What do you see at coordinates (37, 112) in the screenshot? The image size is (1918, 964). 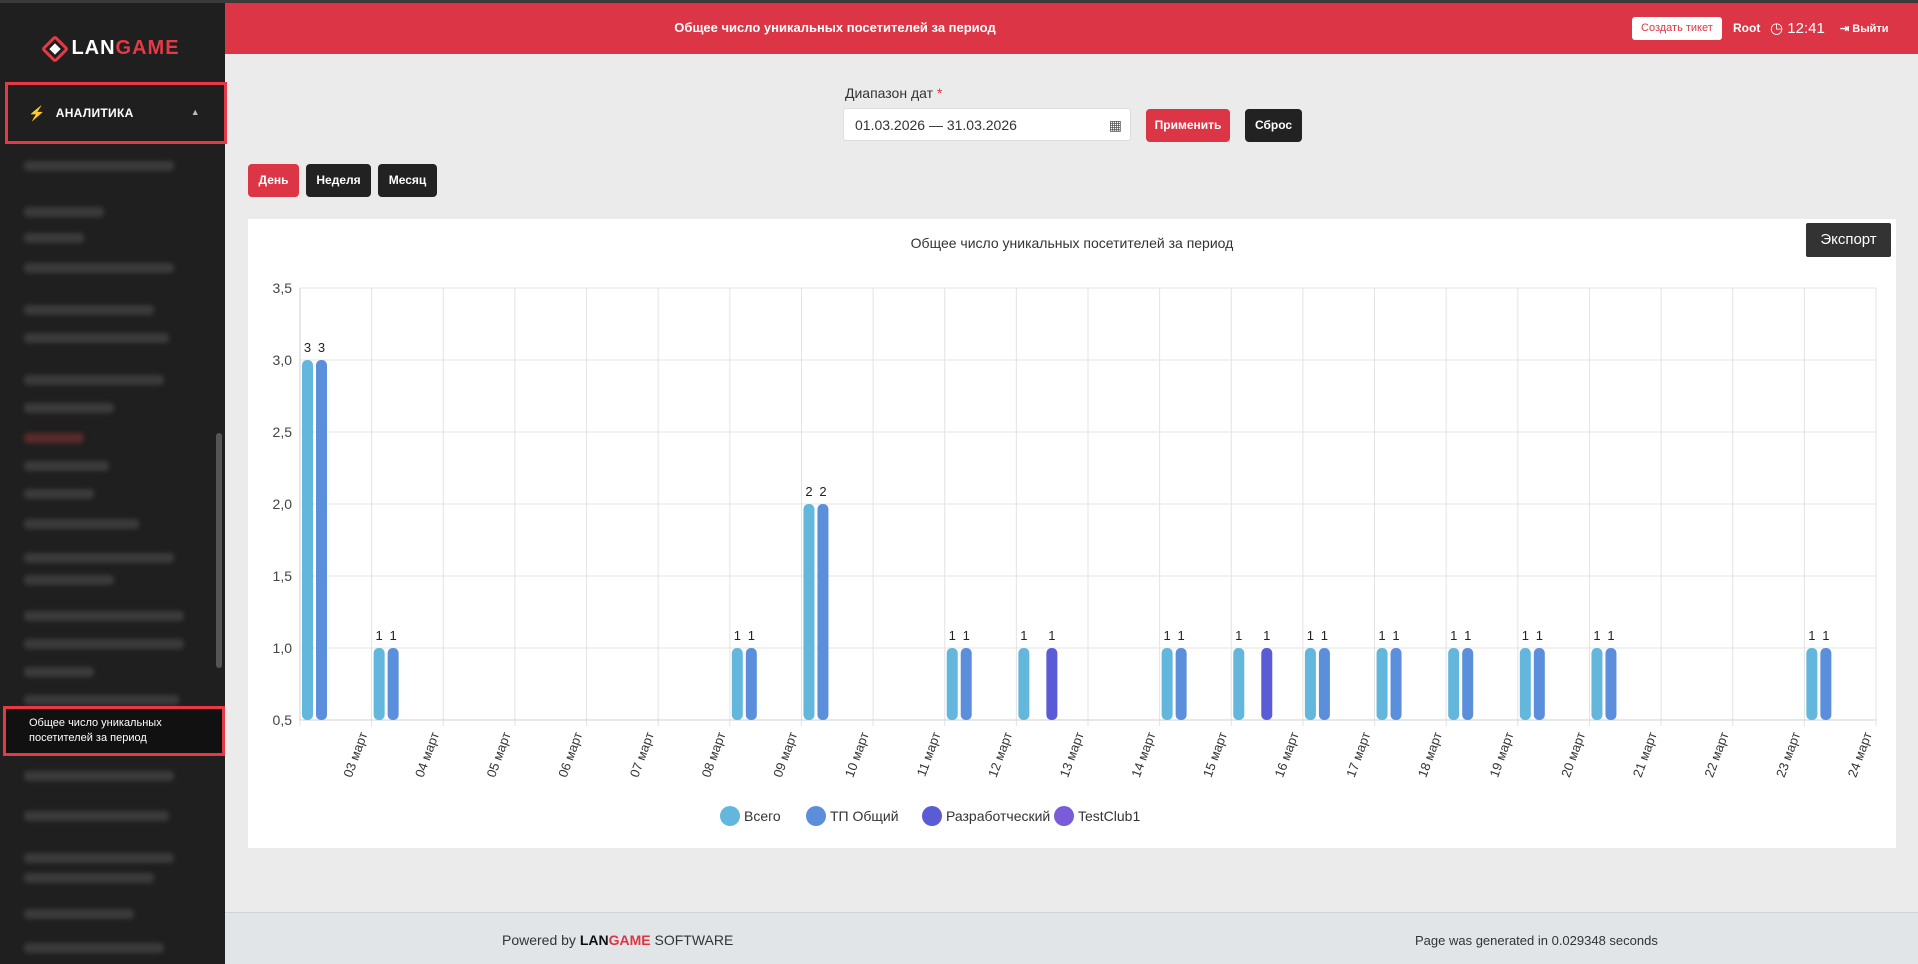 I see `lightning-icon: ⚡` at bounding box center [37, 112].